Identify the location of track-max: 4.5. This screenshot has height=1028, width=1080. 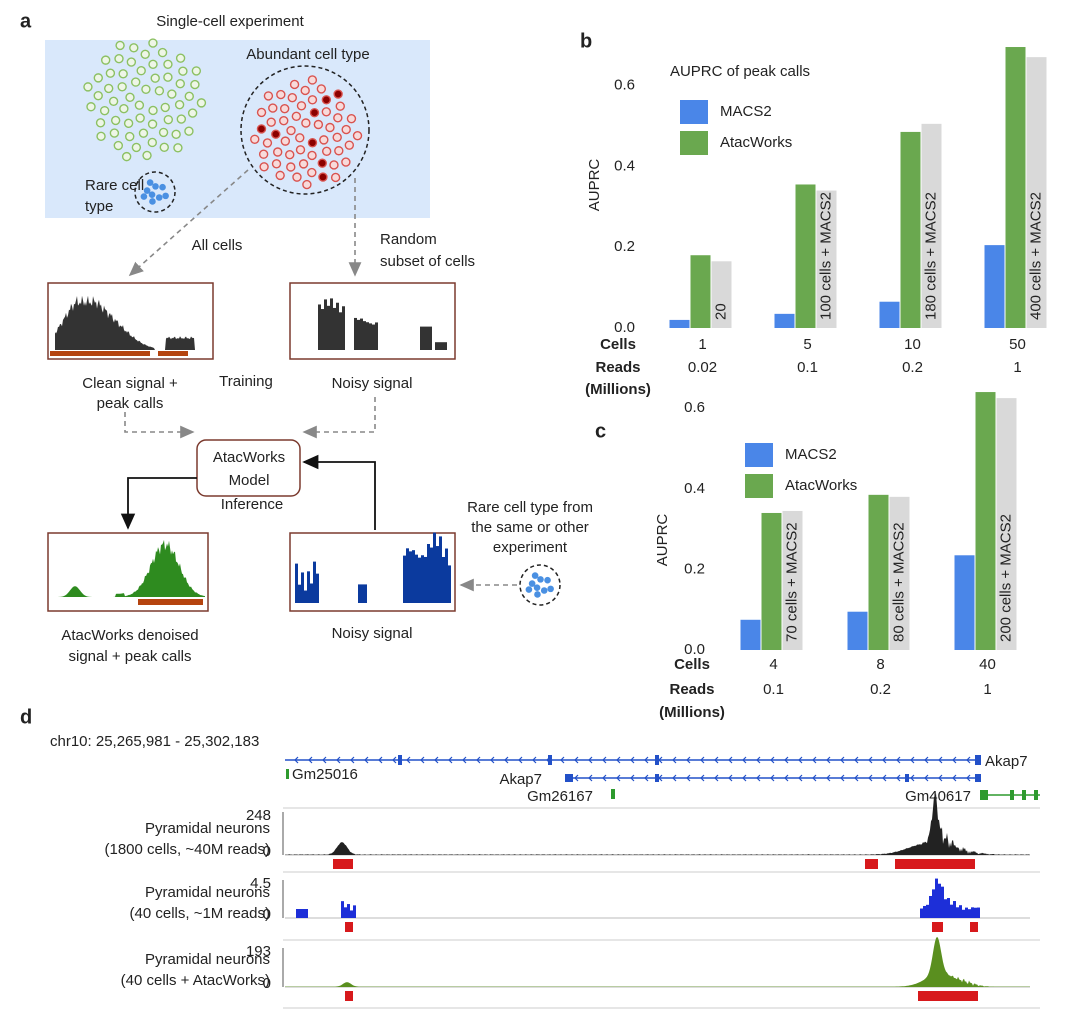
(260, 883).